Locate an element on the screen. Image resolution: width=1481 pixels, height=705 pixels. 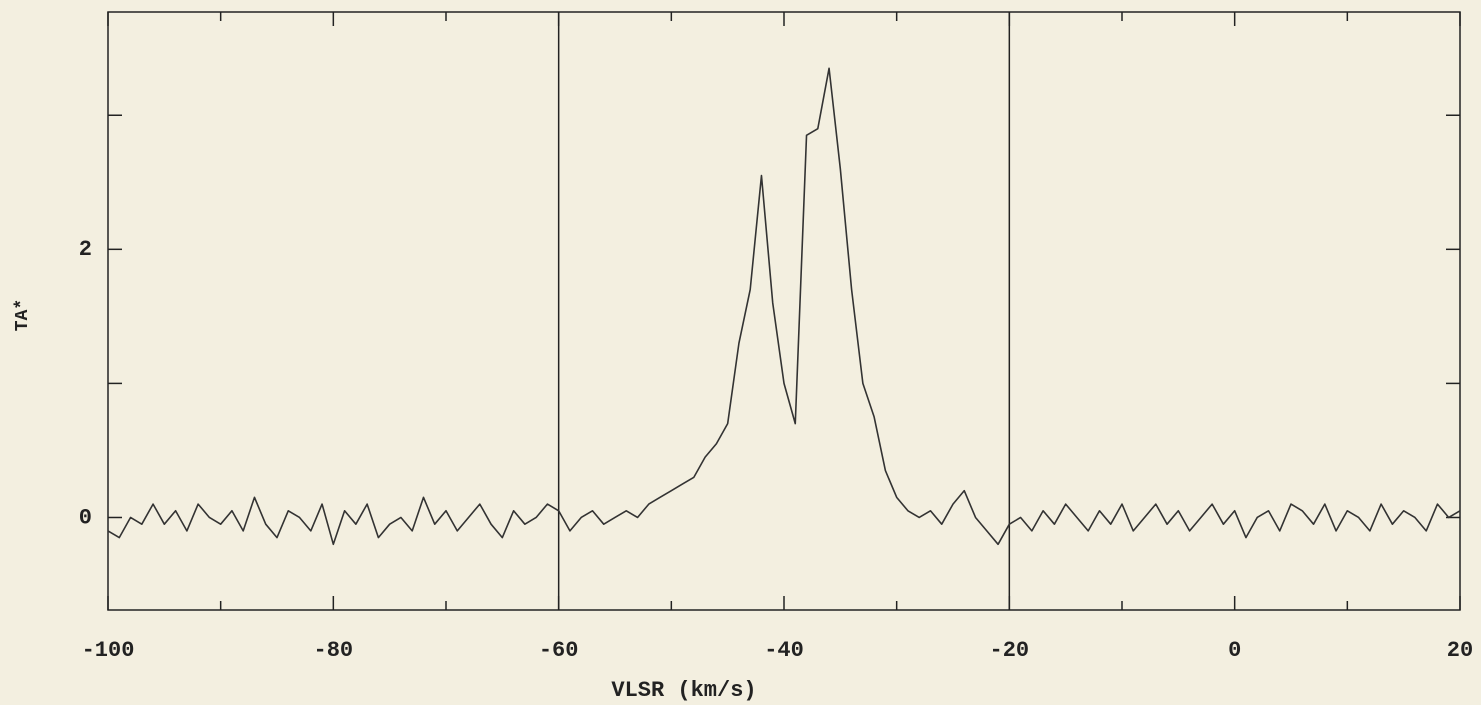
x-tick-label: 0 is located at coordinates (1234, 650).